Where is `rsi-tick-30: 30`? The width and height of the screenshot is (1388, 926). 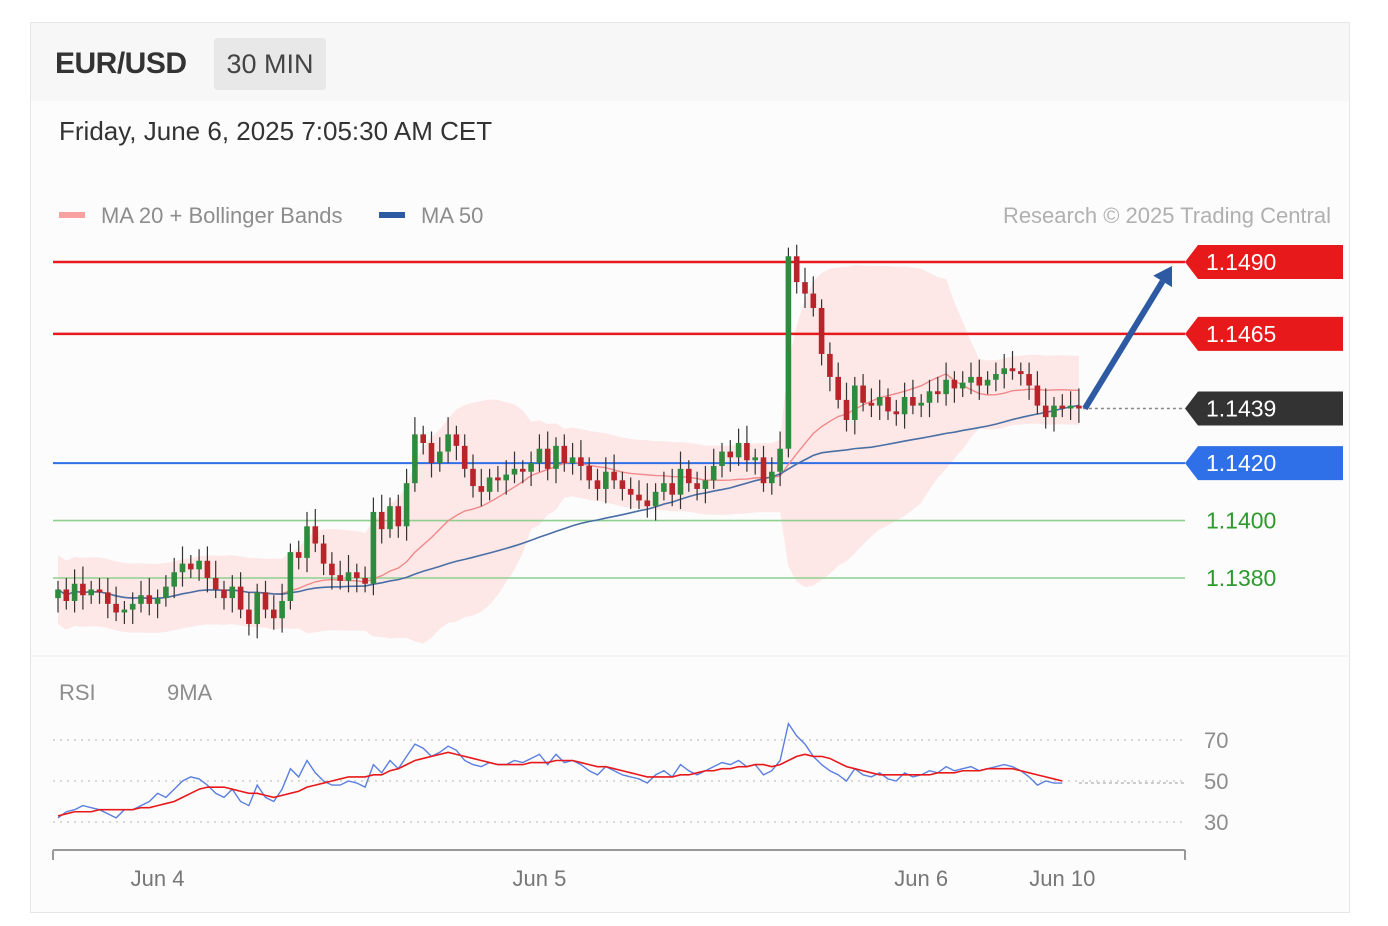
rsi-tick-30: 30 is located at coordinates (1216, 822).